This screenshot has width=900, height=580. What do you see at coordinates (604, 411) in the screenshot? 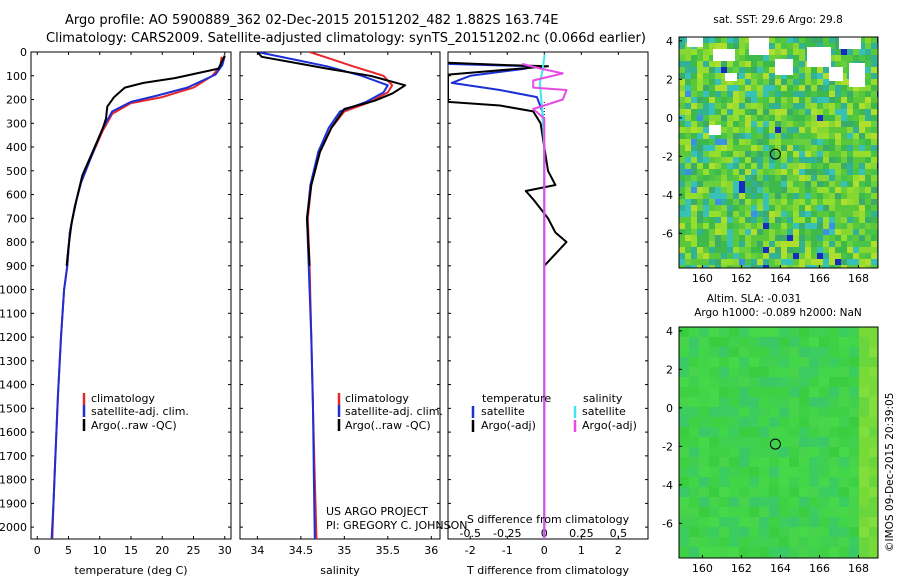
I see `legend-label-s-satellite: satellite` at bounding box center [604, 411].